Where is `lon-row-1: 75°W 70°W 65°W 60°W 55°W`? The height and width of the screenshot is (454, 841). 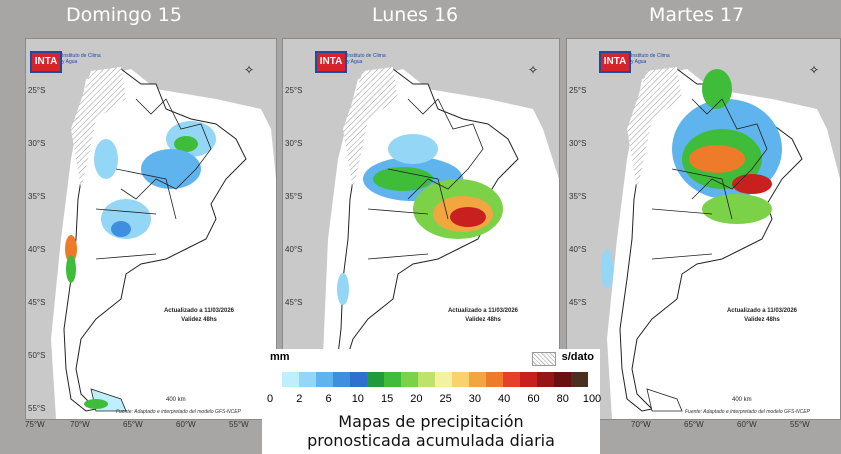
lon-row-1: 75°W 70°W 65°W 60°W 55°W is located at coordinates (150, 426).